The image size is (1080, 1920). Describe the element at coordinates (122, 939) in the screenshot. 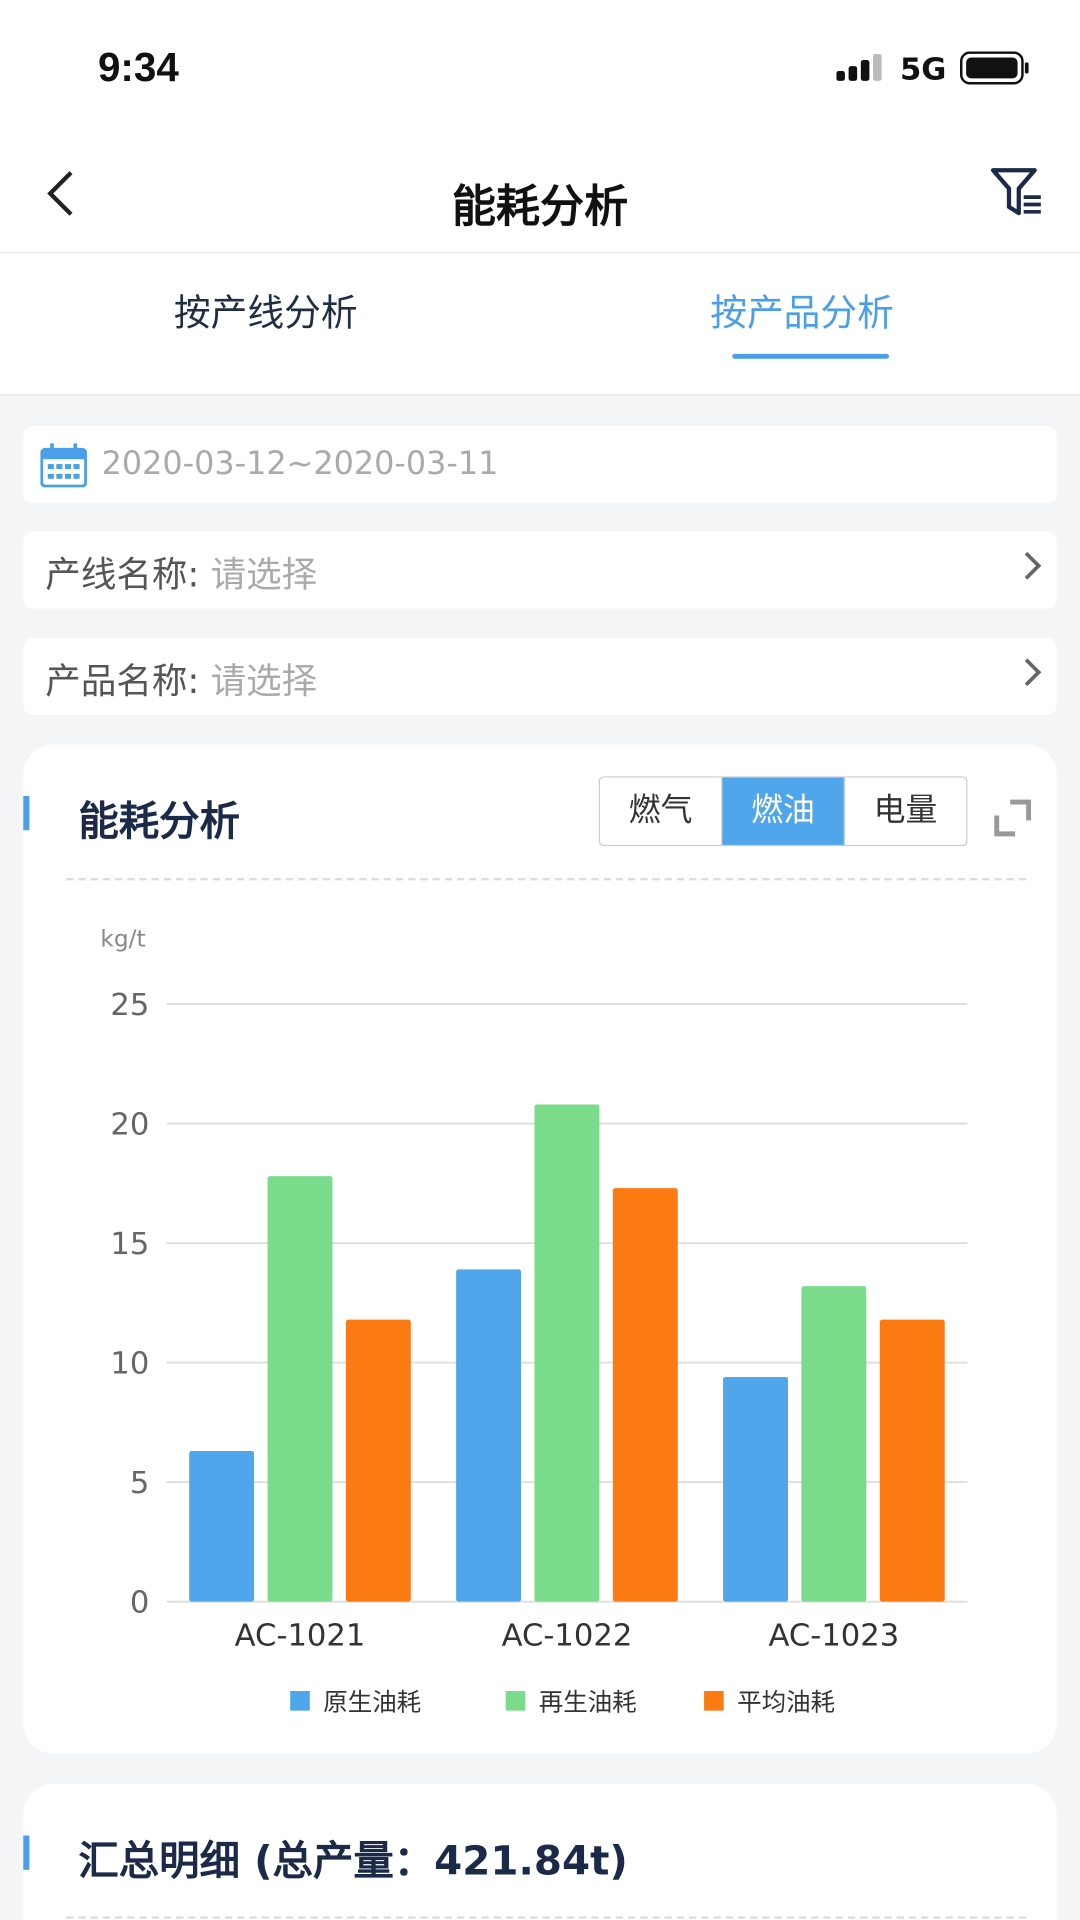

I see `y-axis-unit: kg/t` at that location.